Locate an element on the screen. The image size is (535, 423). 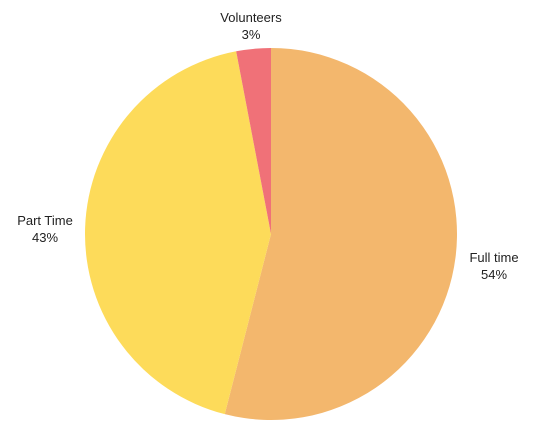
slice-label-value: 54% is located at coordinates (494, 274).